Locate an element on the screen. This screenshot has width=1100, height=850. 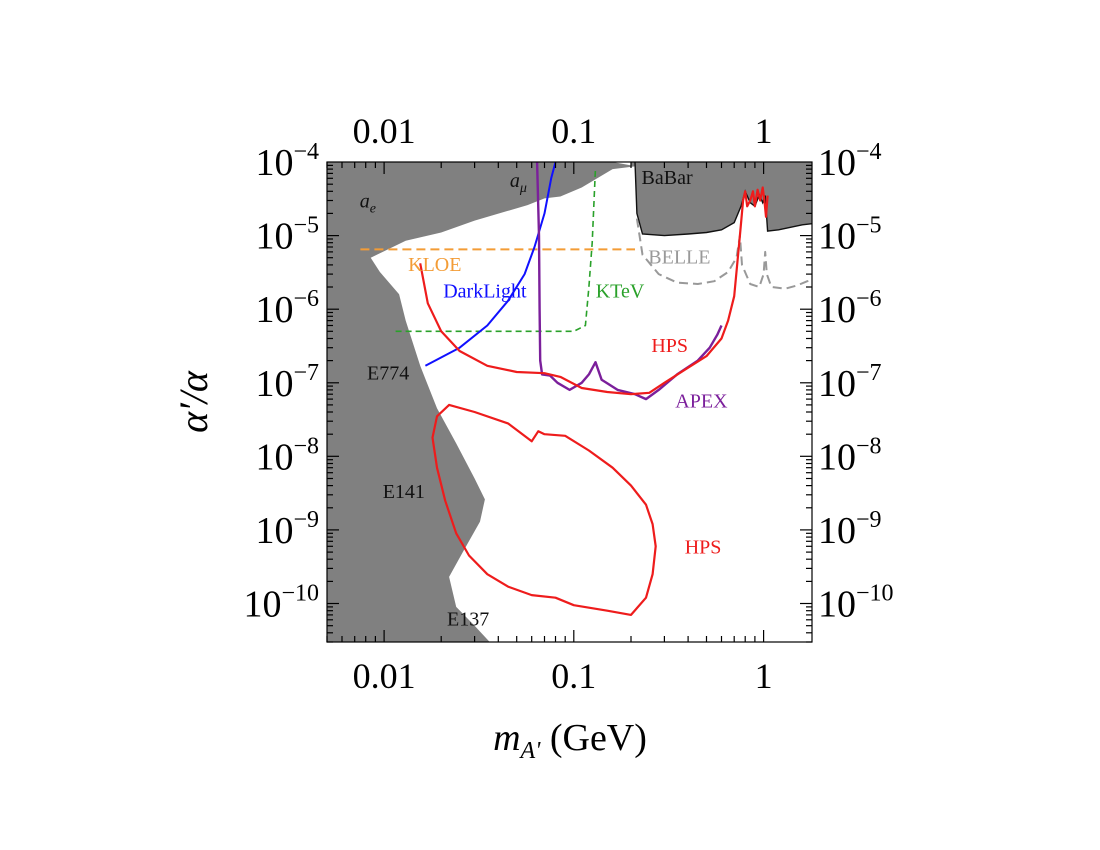
svg-text: mA' (GeV) is located at coordinates (570, 740).